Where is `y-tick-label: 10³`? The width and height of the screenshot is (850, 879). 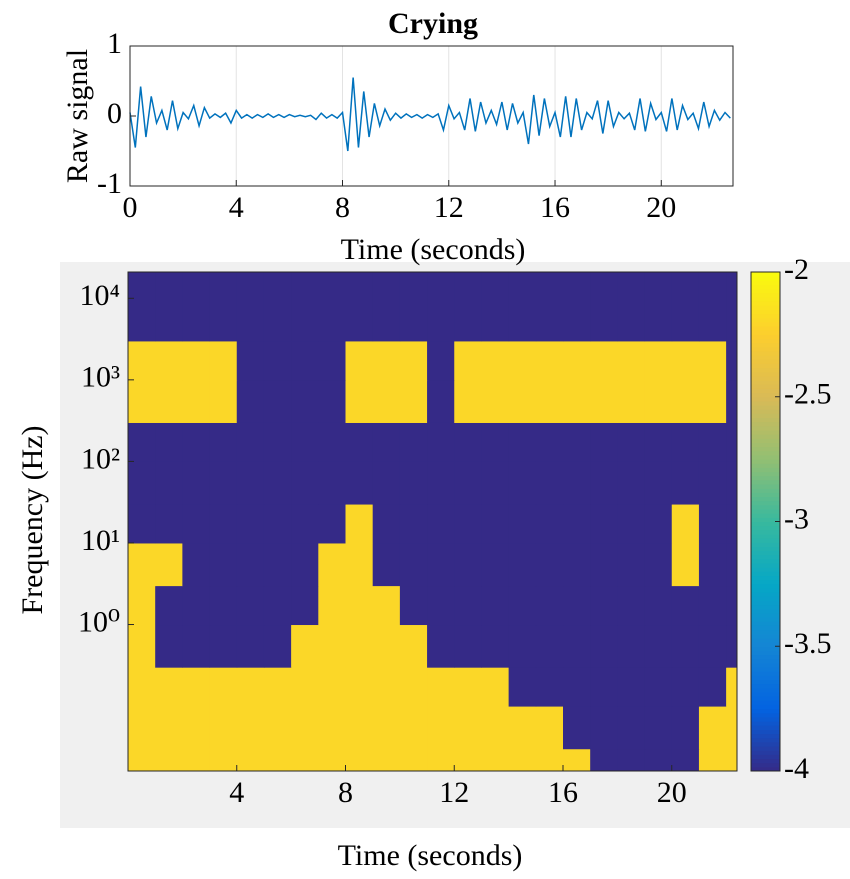
y-tick-label: 10³ is located at coordinates (100, 377).